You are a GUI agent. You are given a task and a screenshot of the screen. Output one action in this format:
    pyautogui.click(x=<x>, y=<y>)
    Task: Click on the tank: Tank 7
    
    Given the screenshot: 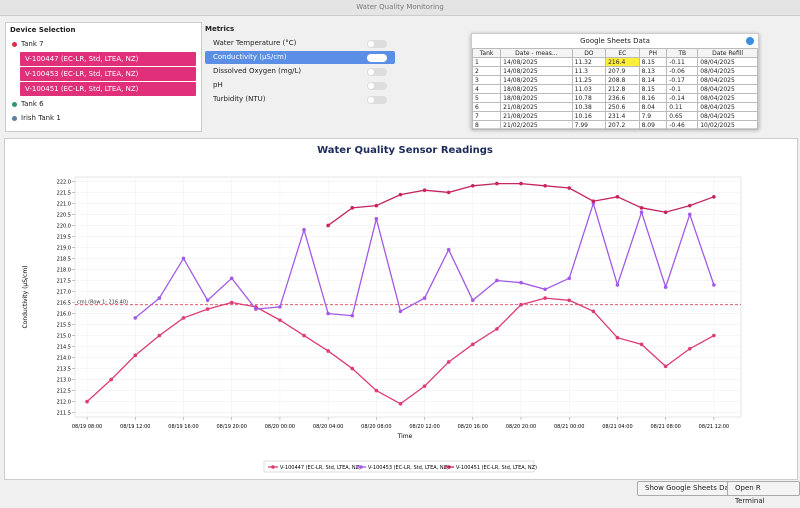 What is the action you would take?
    pyautogui.click(x=103, y=44)
    